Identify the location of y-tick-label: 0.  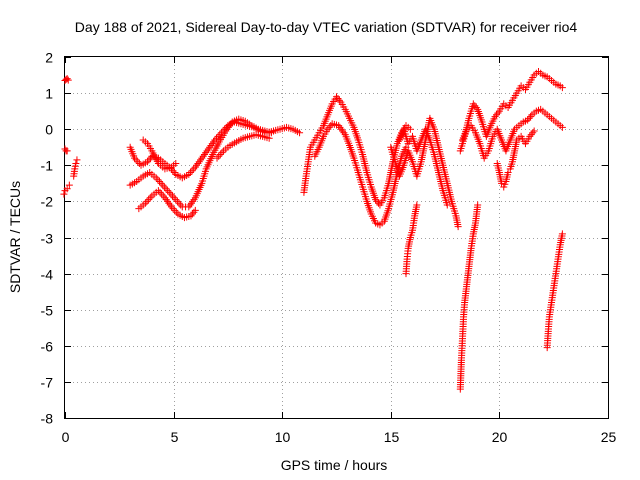
(49, 130).